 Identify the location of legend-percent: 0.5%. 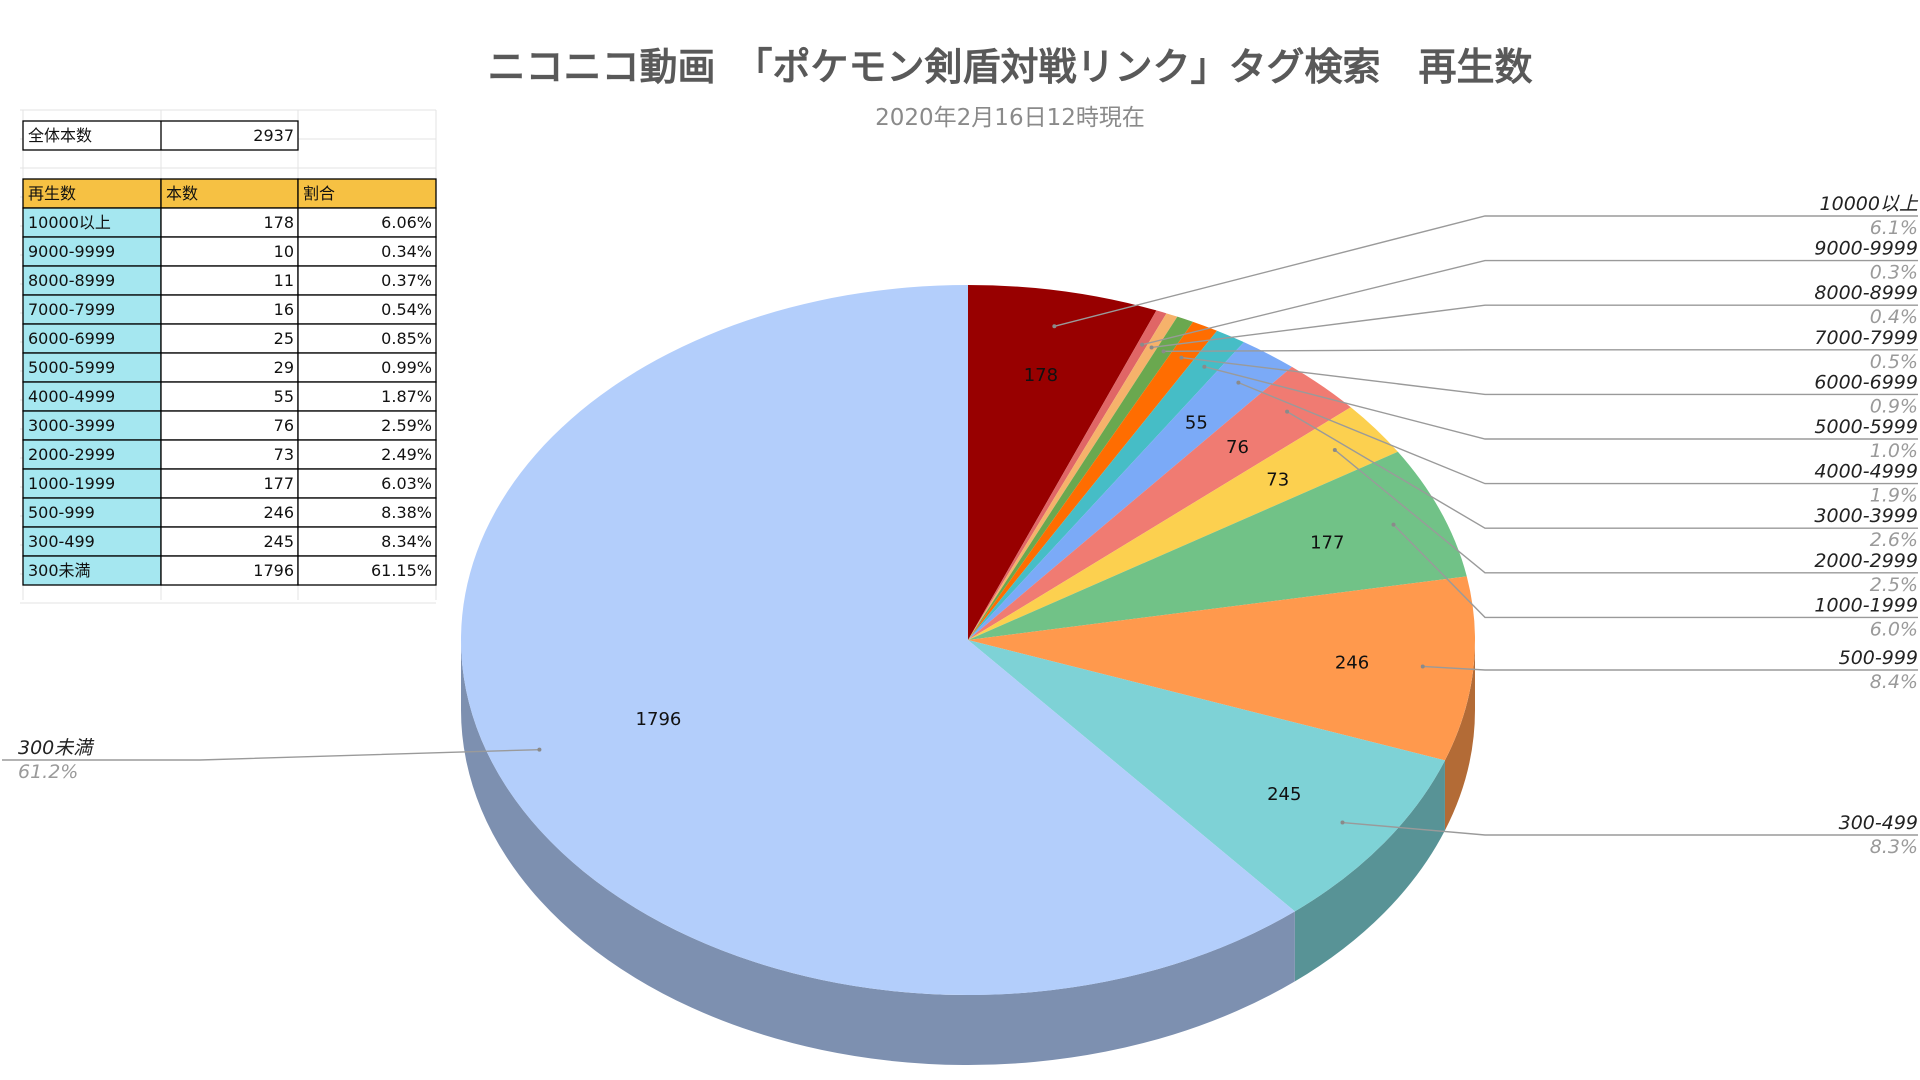
(1894, 362).